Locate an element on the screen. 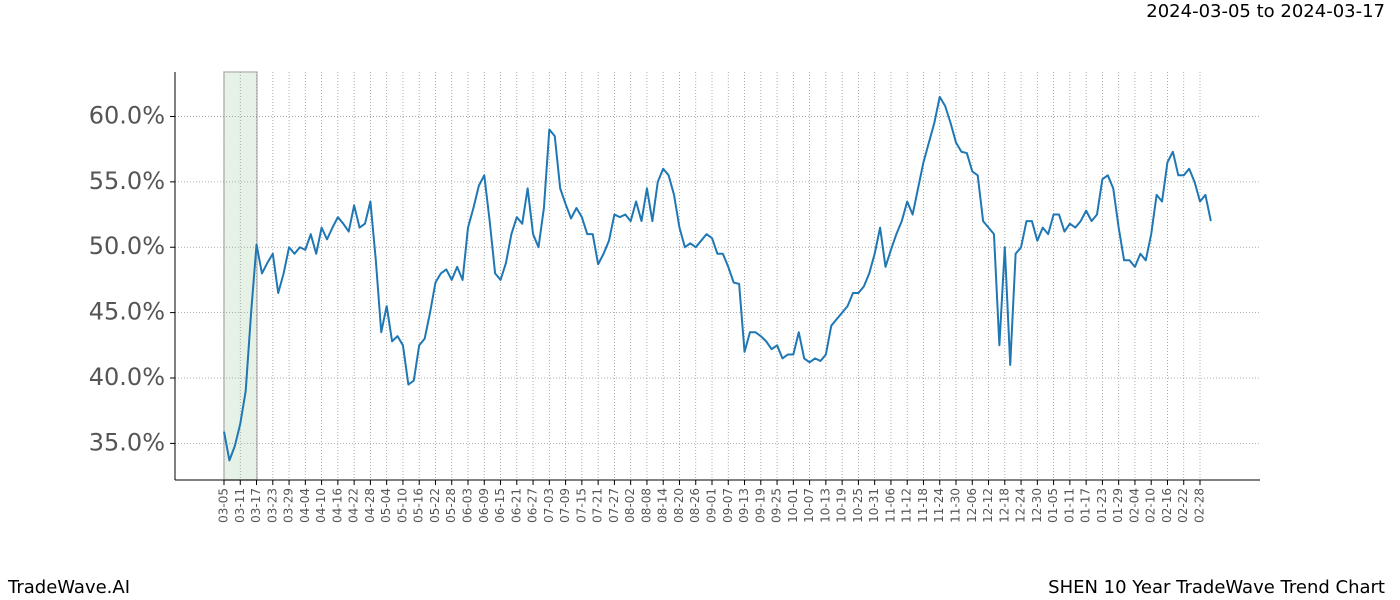 Image resolution: width=1400 pixels, height=600 pixels. x-tick-label: 09-19 is located at coordinates (760, 505).